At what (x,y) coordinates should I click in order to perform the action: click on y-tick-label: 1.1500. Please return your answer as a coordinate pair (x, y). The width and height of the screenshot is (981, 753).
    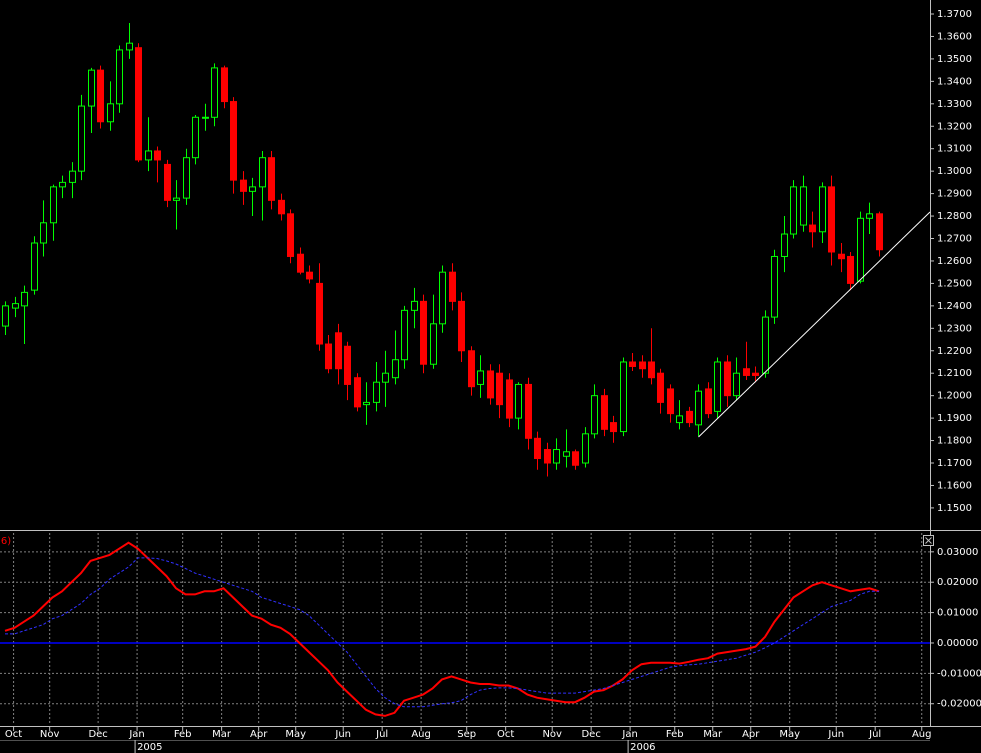
    Looking at the image, I should click on (954, 508).